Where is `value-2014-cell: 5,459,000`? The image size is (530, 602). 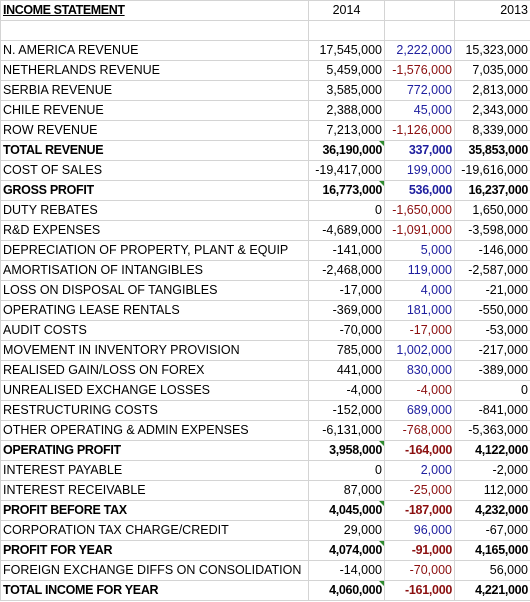
value-2014-cell: 5,459,000 is located at coordinates (346, 70).